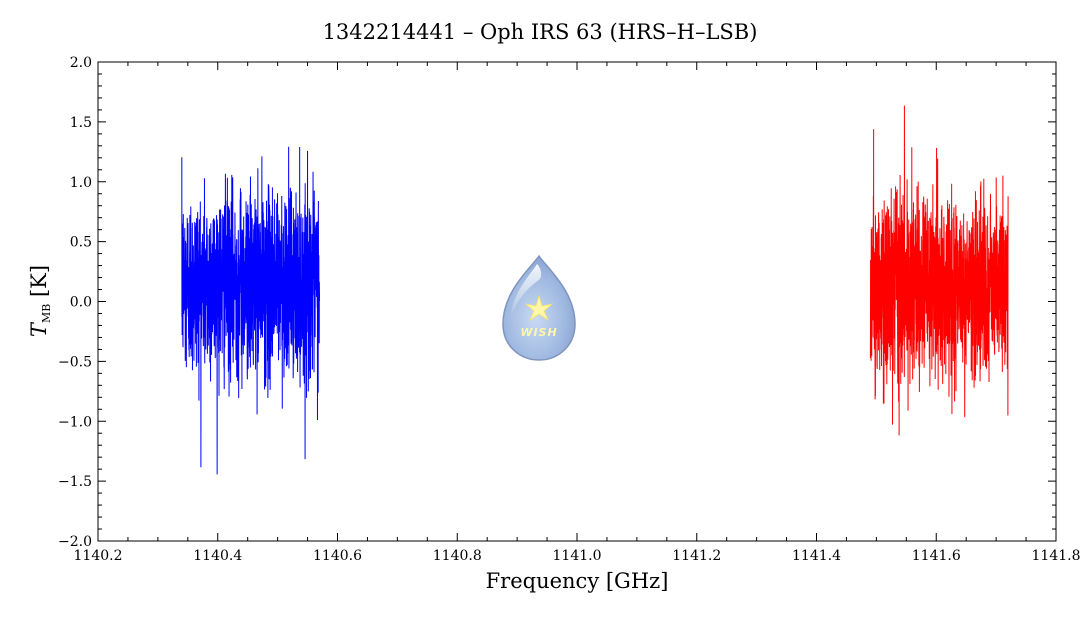  What do you see at coordinates (81, 303) in the screenshot?
I see `y-tick-label: 0.0` at bounding box center [81, 303].